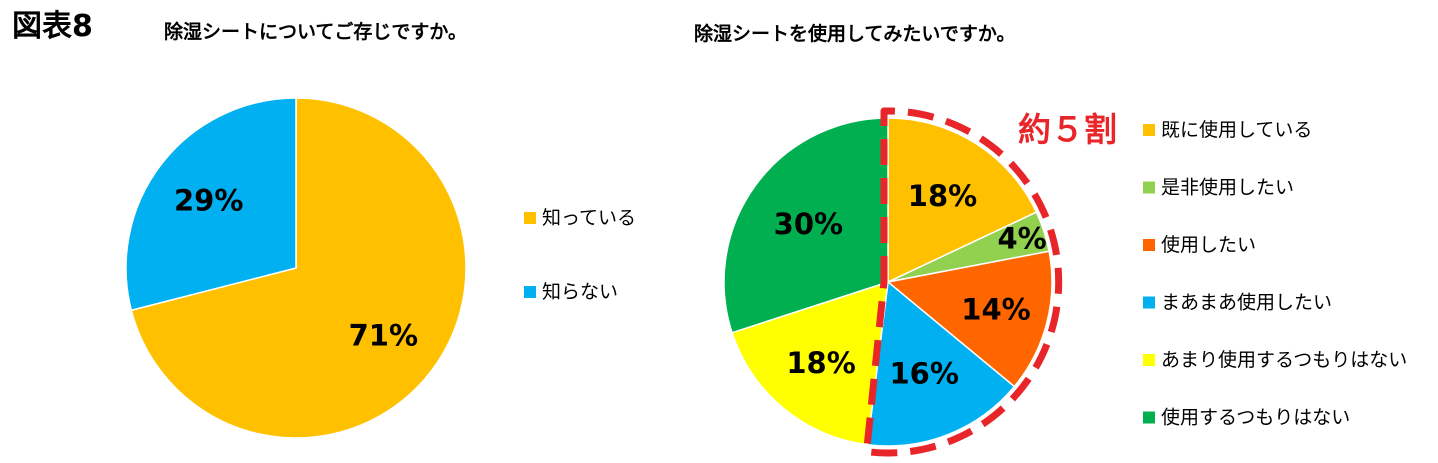  What do you see at coordinates (1246, 303) in the screenshot?
I see `legend2-label-3: まあまあ使用したい` at bounding box center [1246, 303].